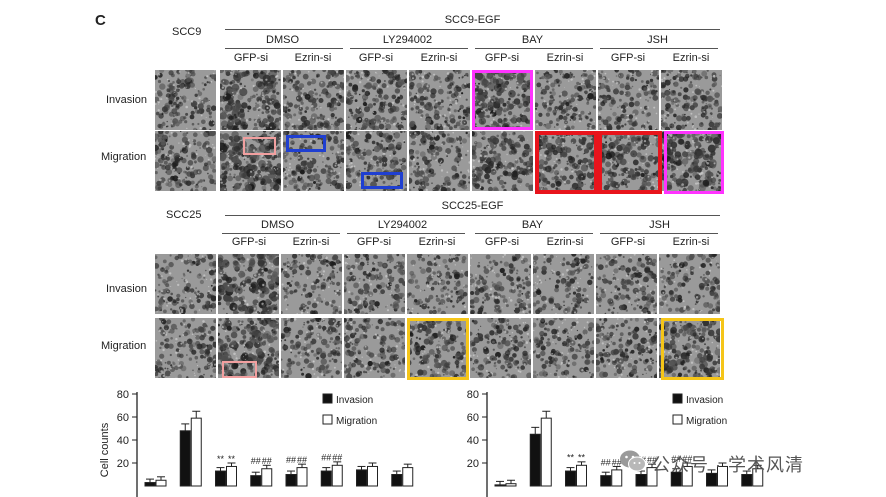 The width and height of the screenshot is (886, 497). I want to click on chart0-significance-6: ##, so click(302, 460).